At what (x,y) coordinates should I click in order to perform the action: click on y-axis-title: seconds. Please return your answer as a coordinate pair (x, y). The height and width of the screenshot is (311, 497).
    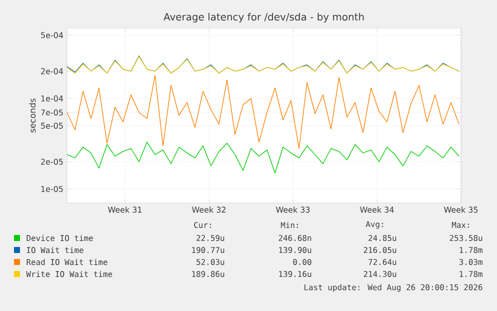
    Looking at the image, I should click on (32, 115).